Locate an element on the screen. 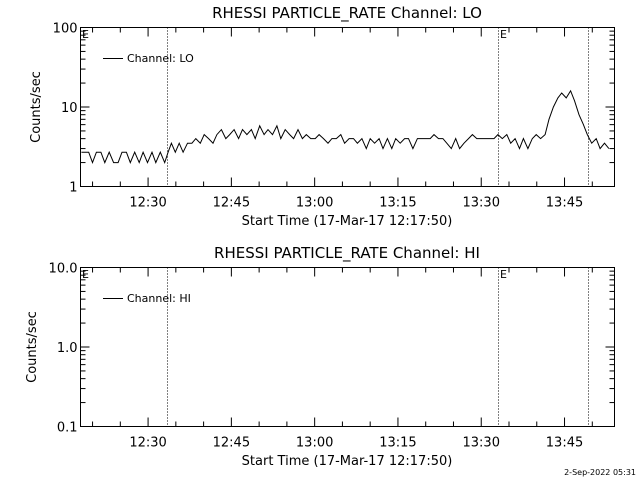 Image resolution: width=640 pixels, height=480 pixels. hi-marker-e-label: E is located at coordinates (503, 274).